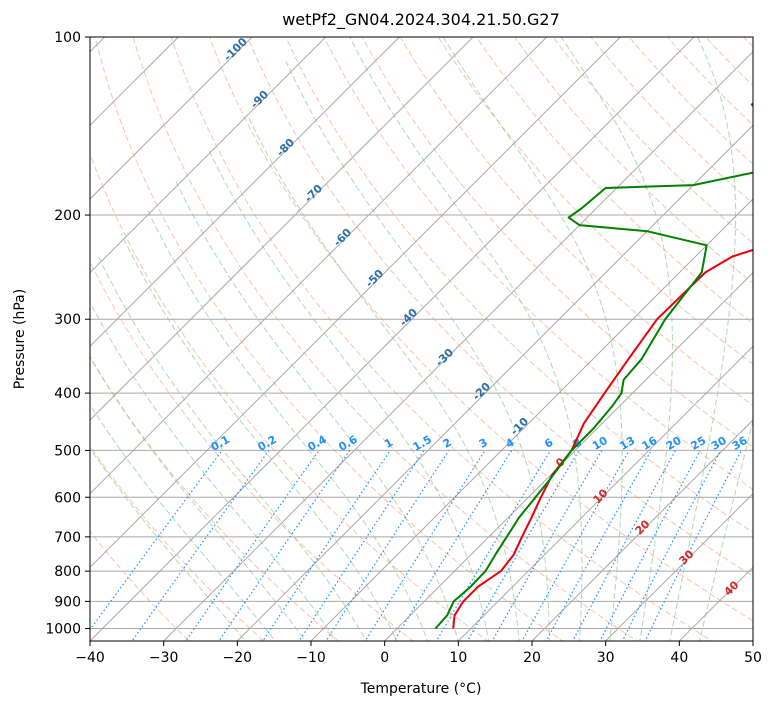  I want to click on y-tick-label: 900, so click(67, 602).